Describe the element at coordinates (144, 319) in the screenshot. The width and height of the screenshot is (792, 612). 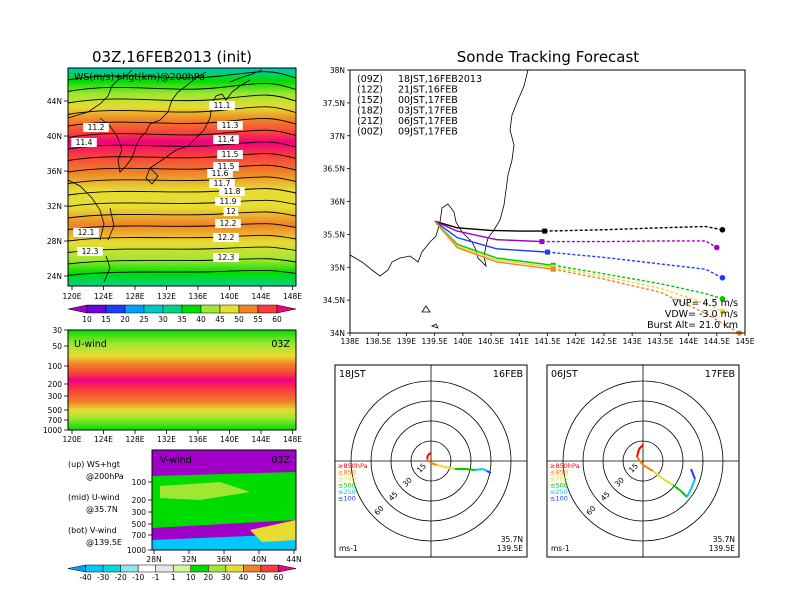
I see `ws-colorbar-label: 25` at that location.